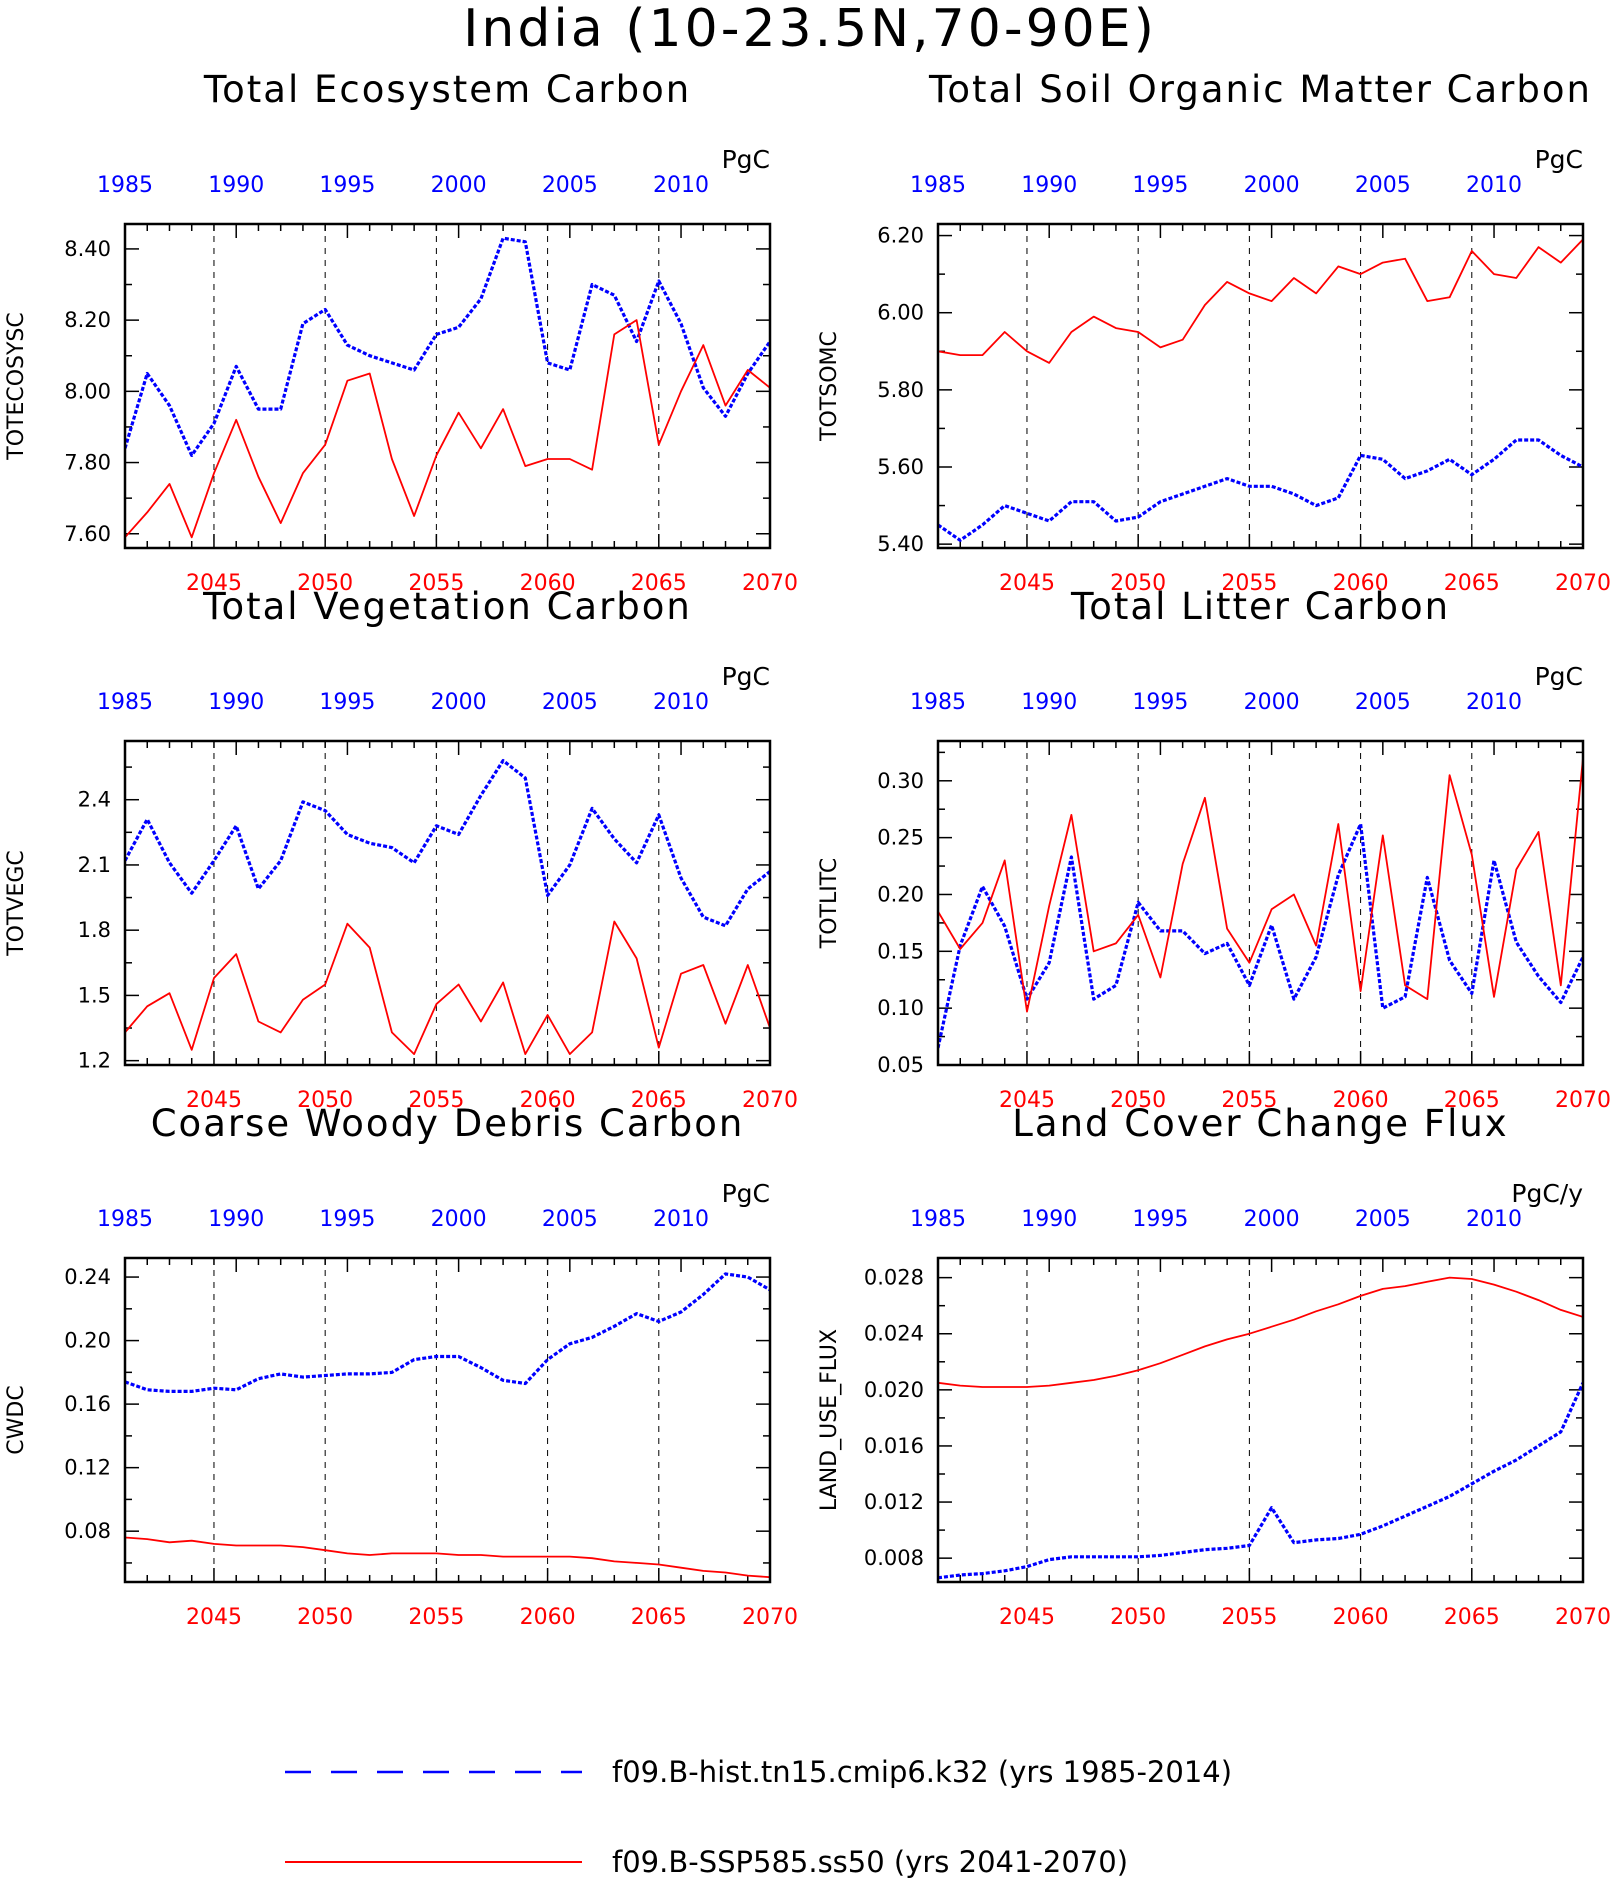 Image resolution: width=1620 pixels, height=1882 pixels. I want to click on y-tick-label: 6.20, so click(900, 236).